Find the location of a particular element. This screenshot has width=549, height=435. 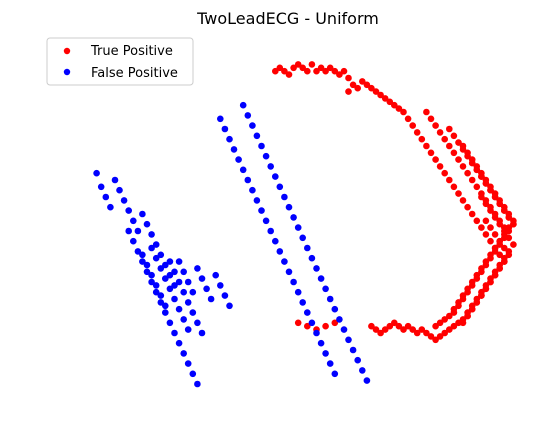

chart-title: TwoLeadECG - Uniform is located at coordinates (287, 18).